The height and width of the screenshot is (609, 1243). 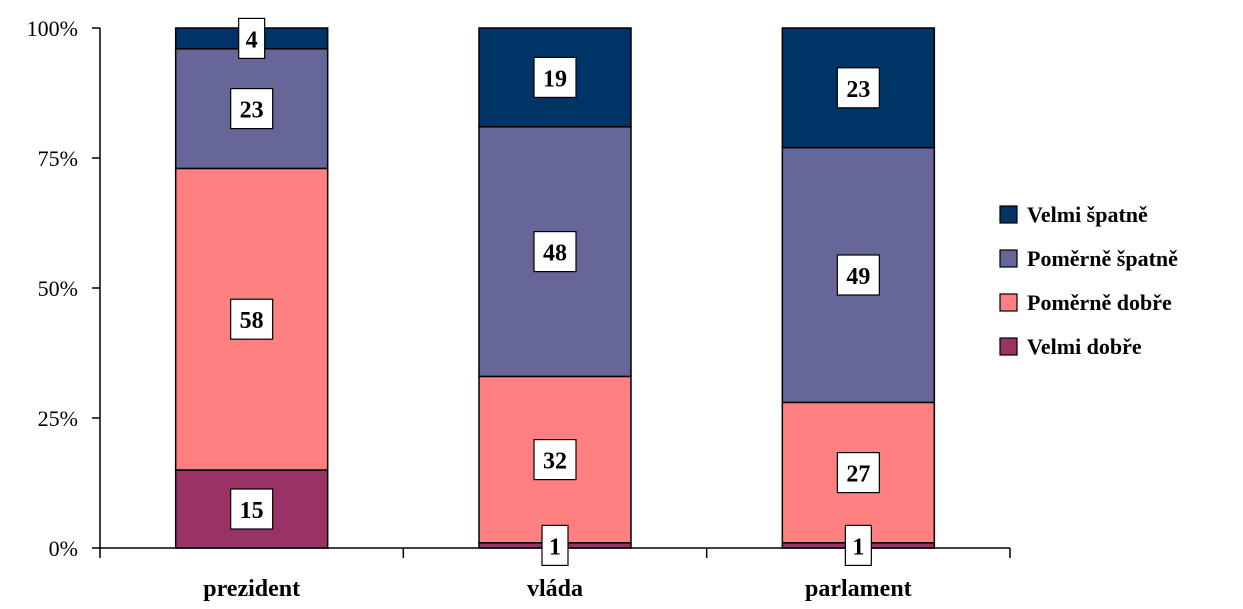 I want to click on data-label-text: 48, so click(x=555, y=254).